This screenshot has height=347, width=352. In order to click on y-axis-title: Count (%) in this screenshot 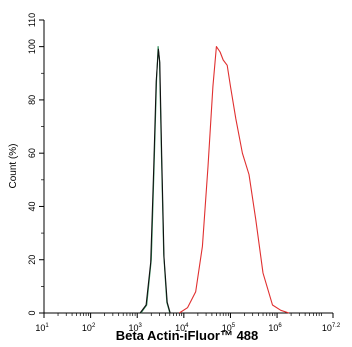, I will do `click(13, 165)`.